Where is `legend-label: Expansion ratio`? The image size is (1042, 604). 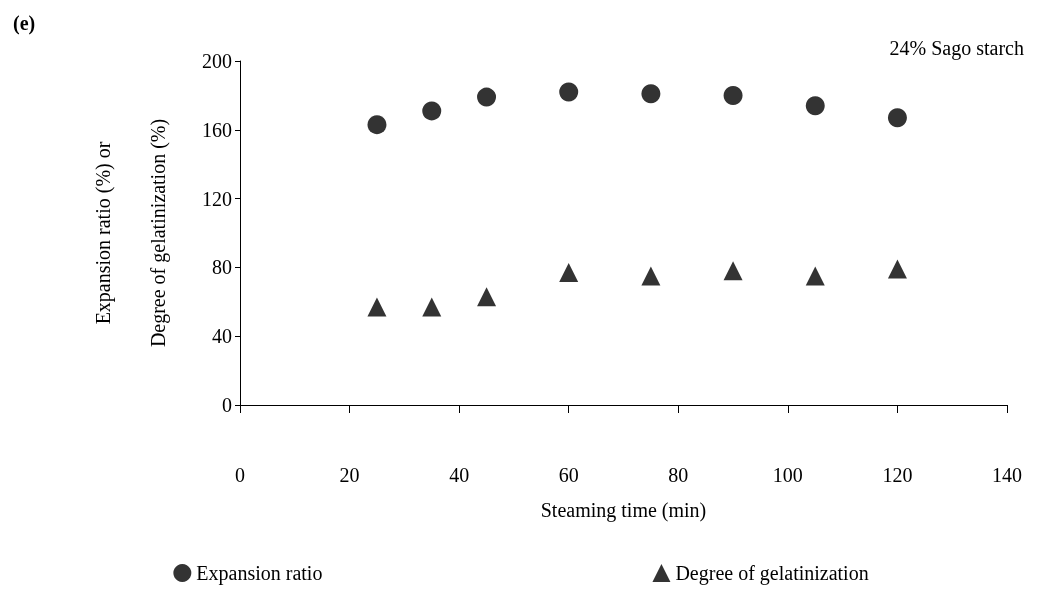 legend-label: Expansion ratio is located at coordinates (259, 573).